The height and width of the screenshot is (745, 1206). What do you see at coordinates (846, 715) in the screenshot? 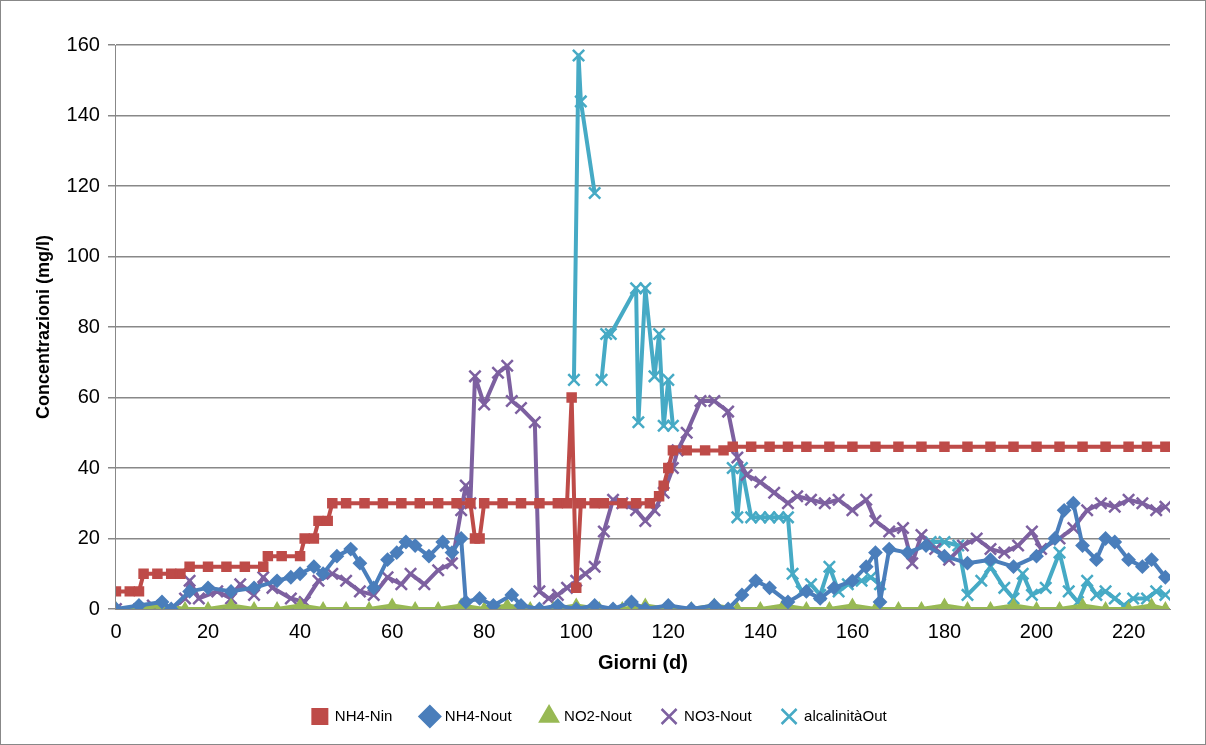
I see `legend-label: alcalinitàOut` at bounding box center [846, 715].